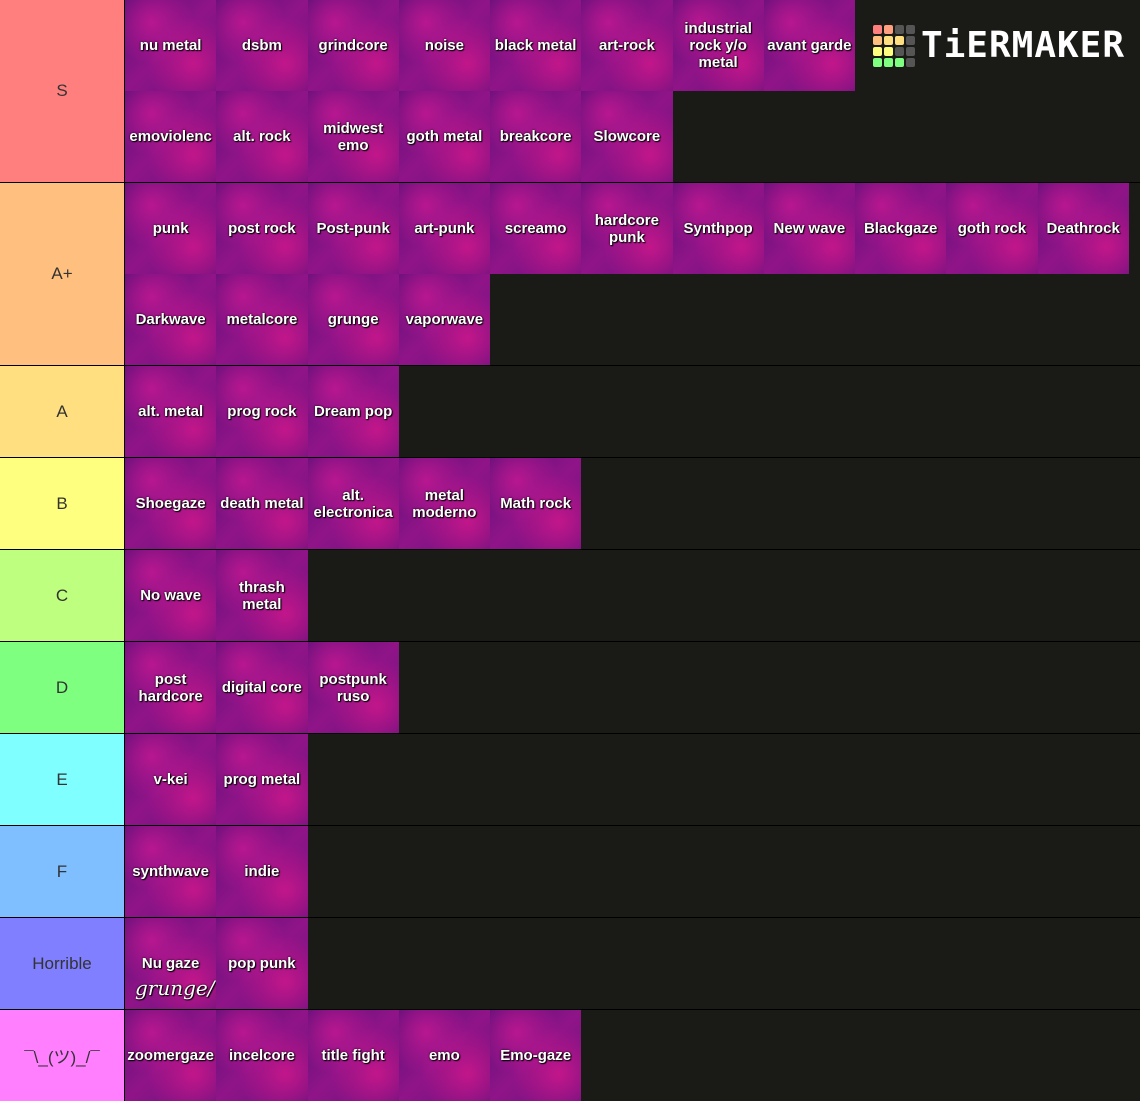 The width and height of the screenshot is (1140, 1101). I want to click on tier-item: art-punk, so click(444, 228).